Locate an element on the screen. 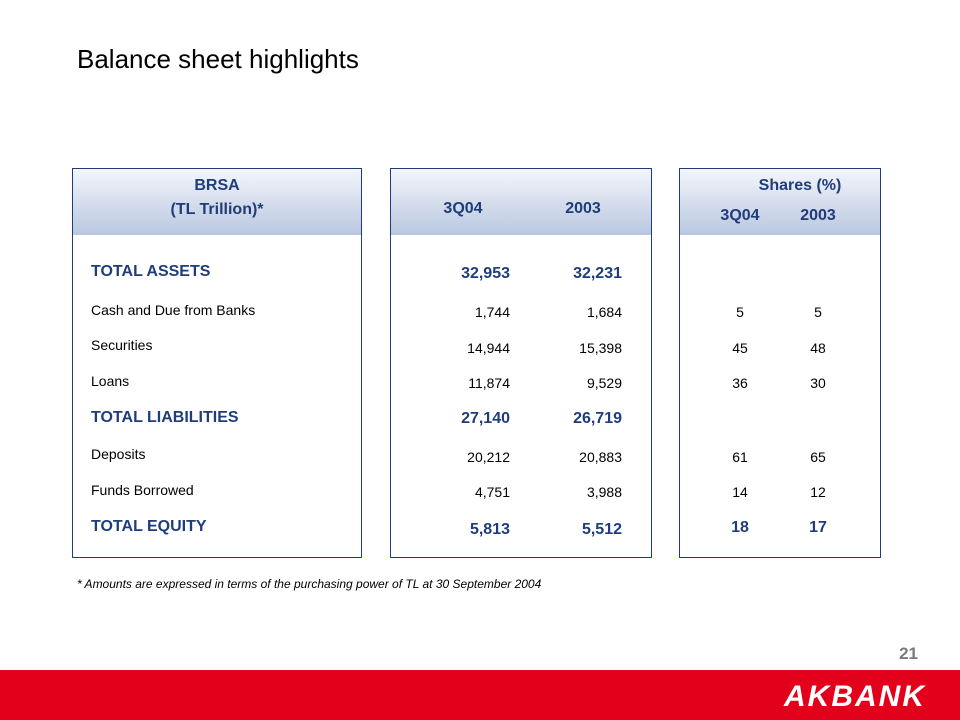 The height and width of the screenshot is (720, 960). share-2003: 48 is located at coordinates (818, 348).